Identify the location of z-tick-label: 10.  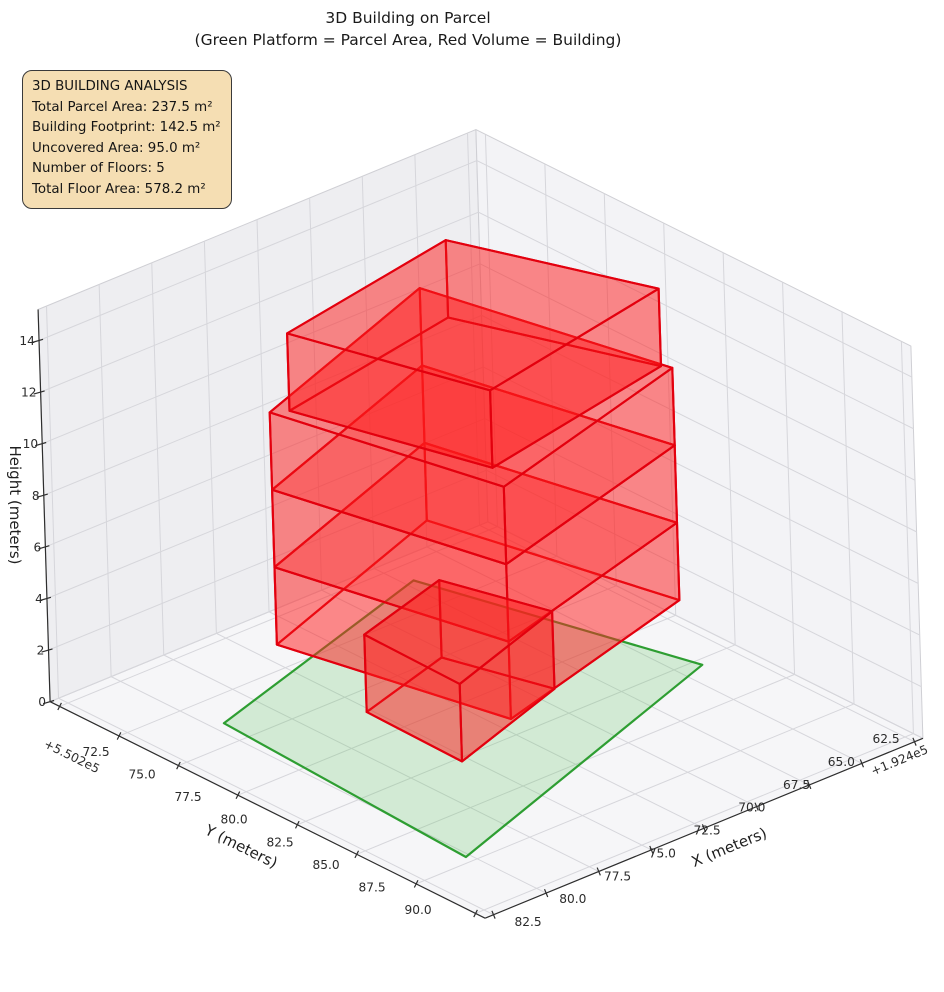
(31, 444).